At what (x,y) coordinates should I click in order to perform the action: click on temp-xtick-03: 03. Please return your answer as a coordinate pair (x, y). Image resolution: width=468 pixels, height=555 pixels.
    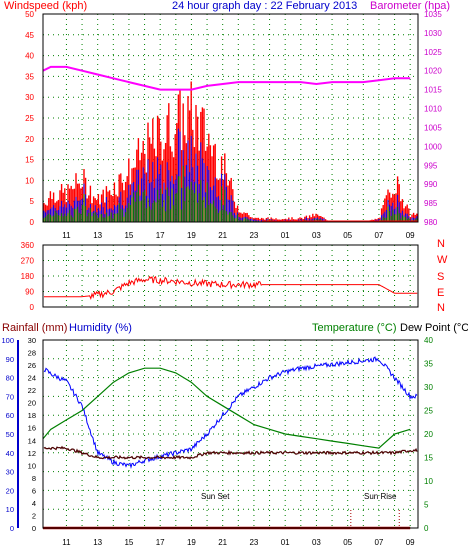
    Looking at the image, I should click on (316, 542).